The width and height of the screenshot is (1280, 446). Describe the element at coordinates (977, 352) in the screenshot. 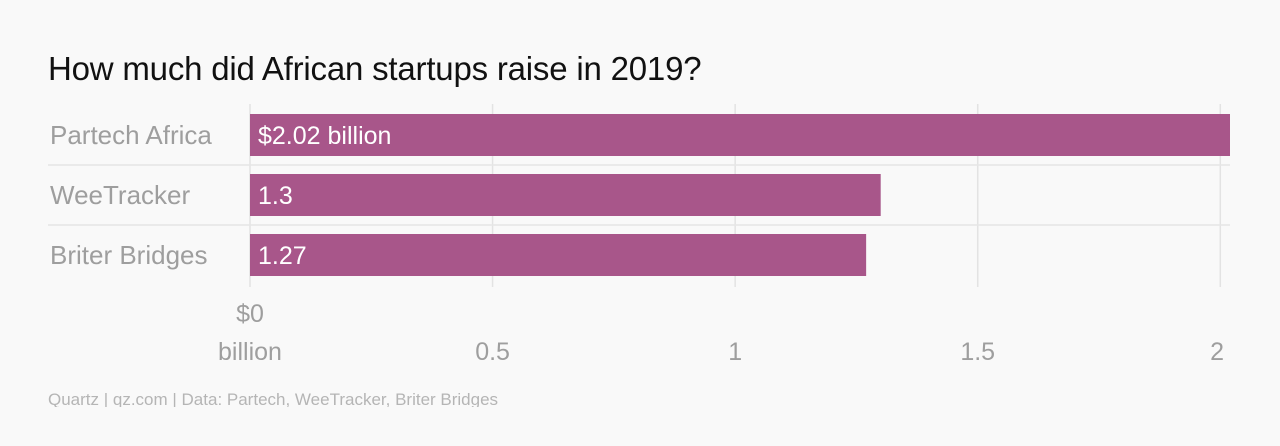

I see `x-tick-label-3: 1.5` at that location.